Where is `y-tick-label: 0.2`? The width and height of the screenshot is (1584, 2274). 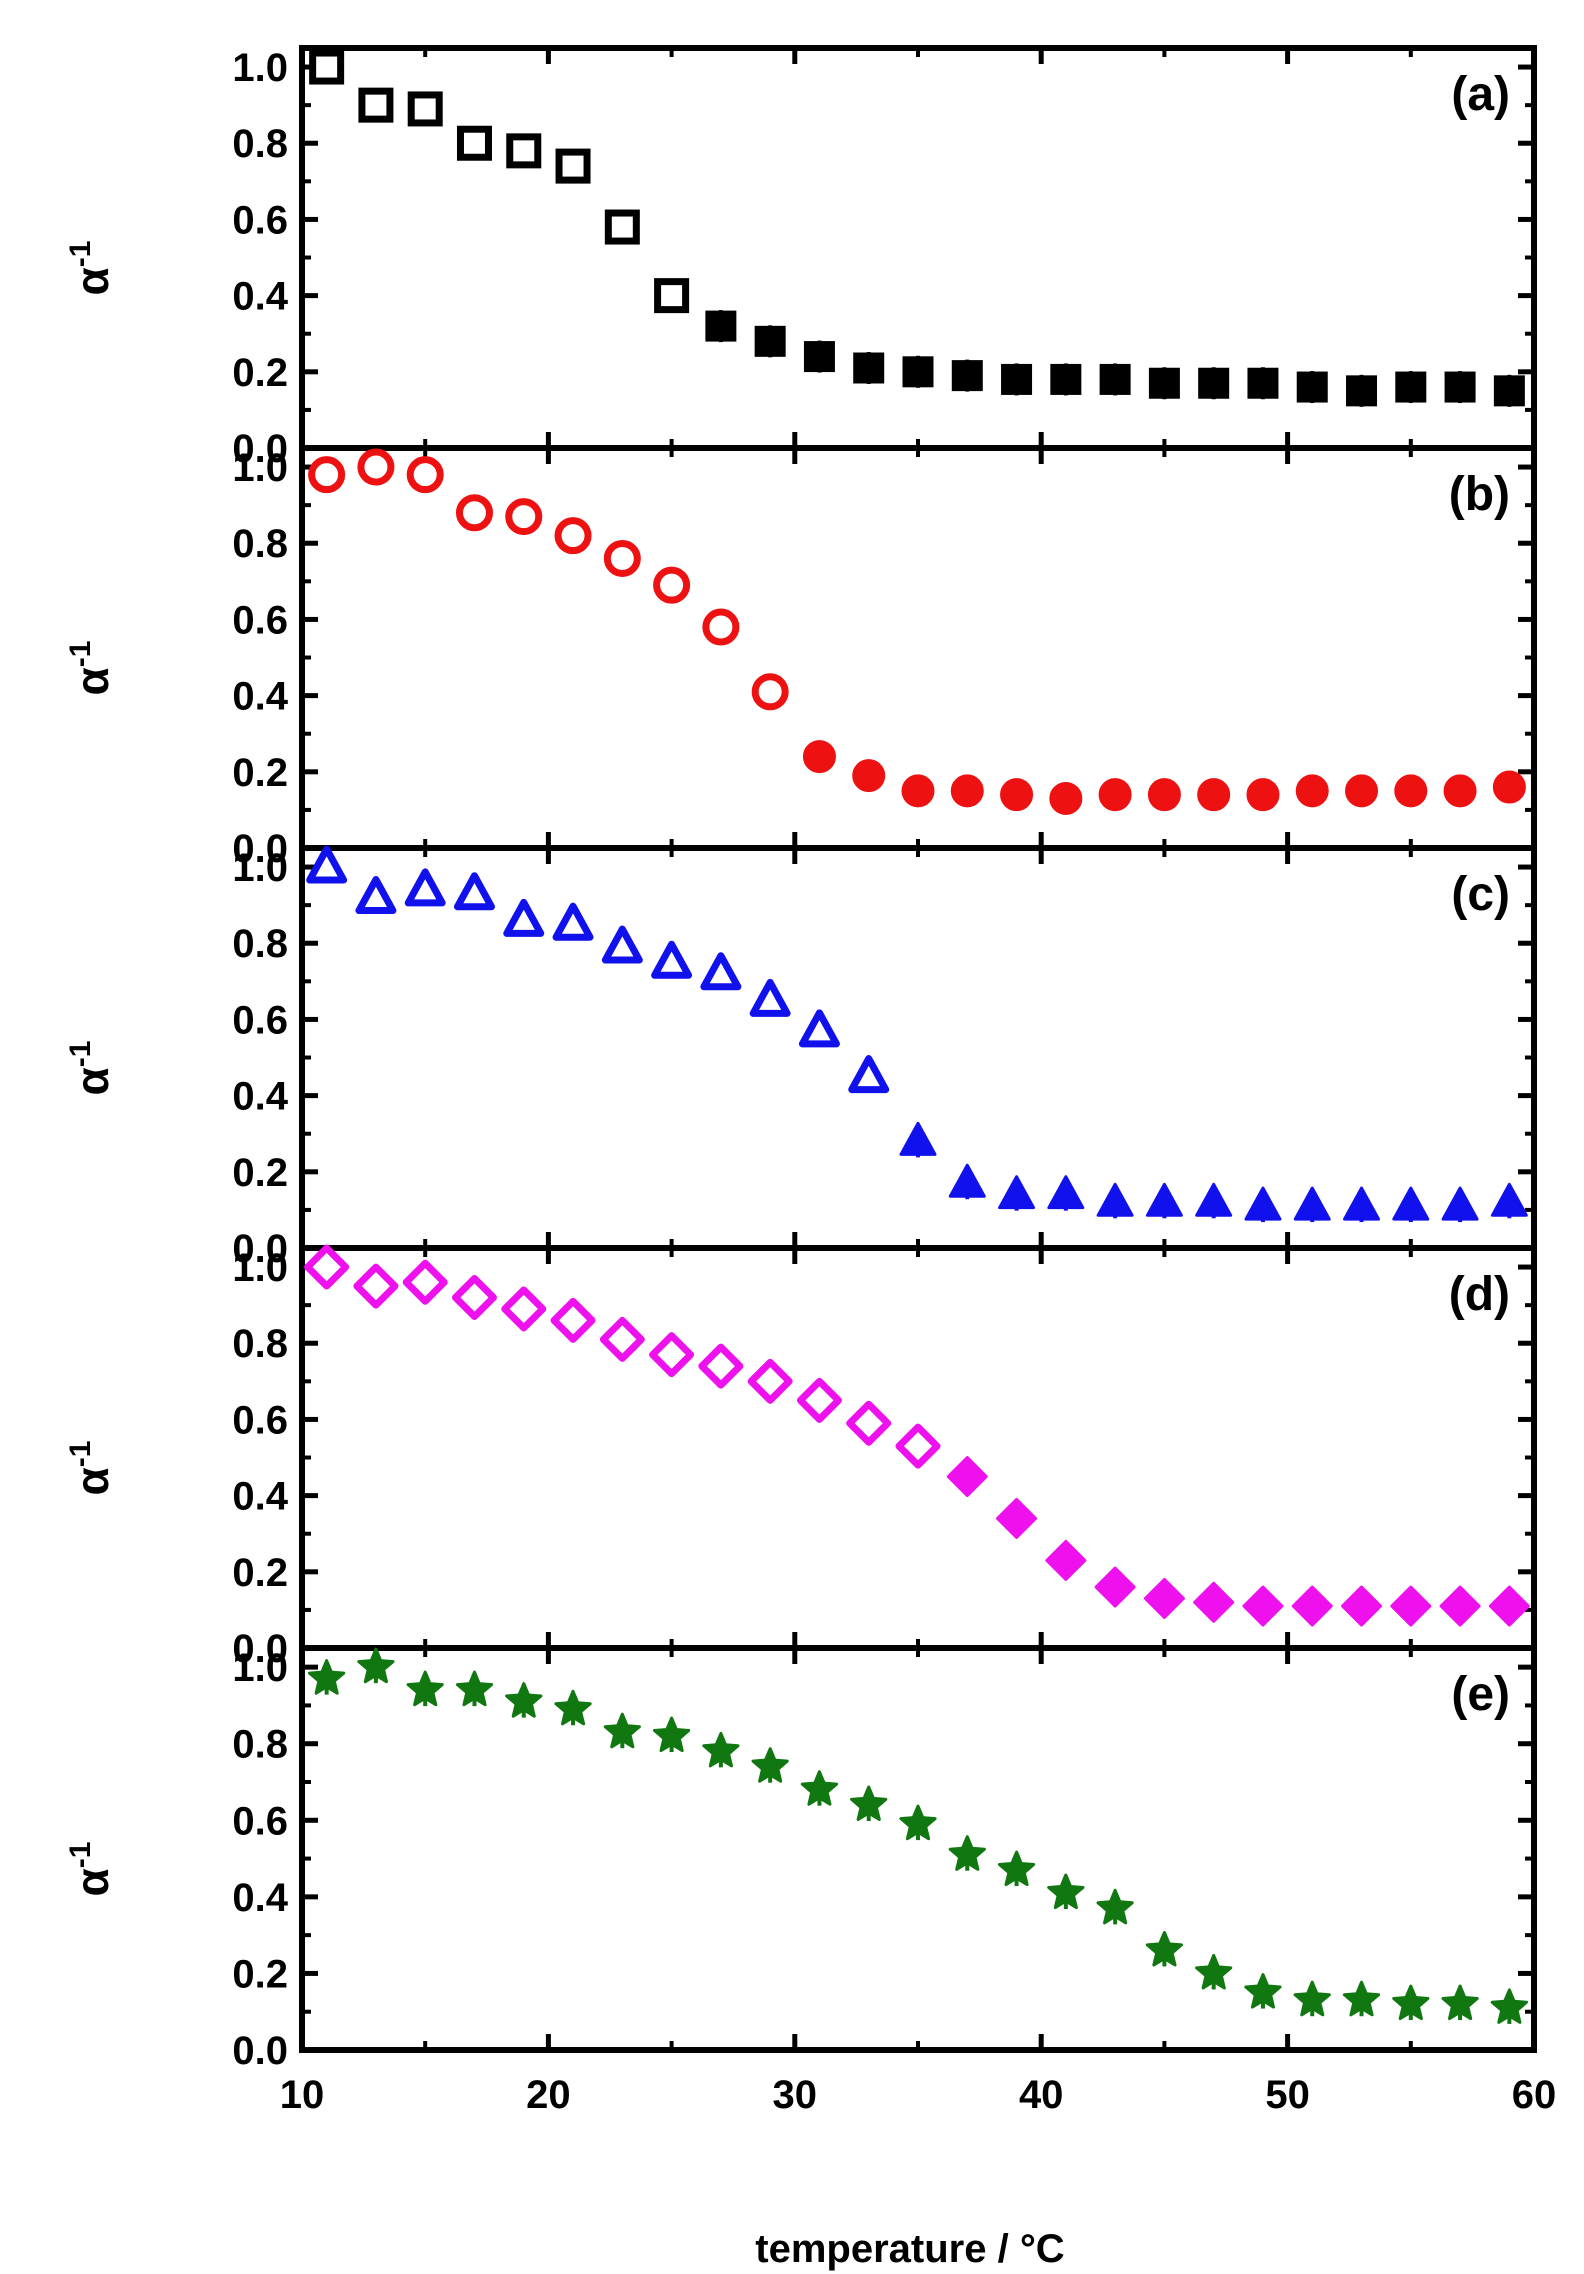
y-tick-label: 0.2 is located at coordinates (260, 373).